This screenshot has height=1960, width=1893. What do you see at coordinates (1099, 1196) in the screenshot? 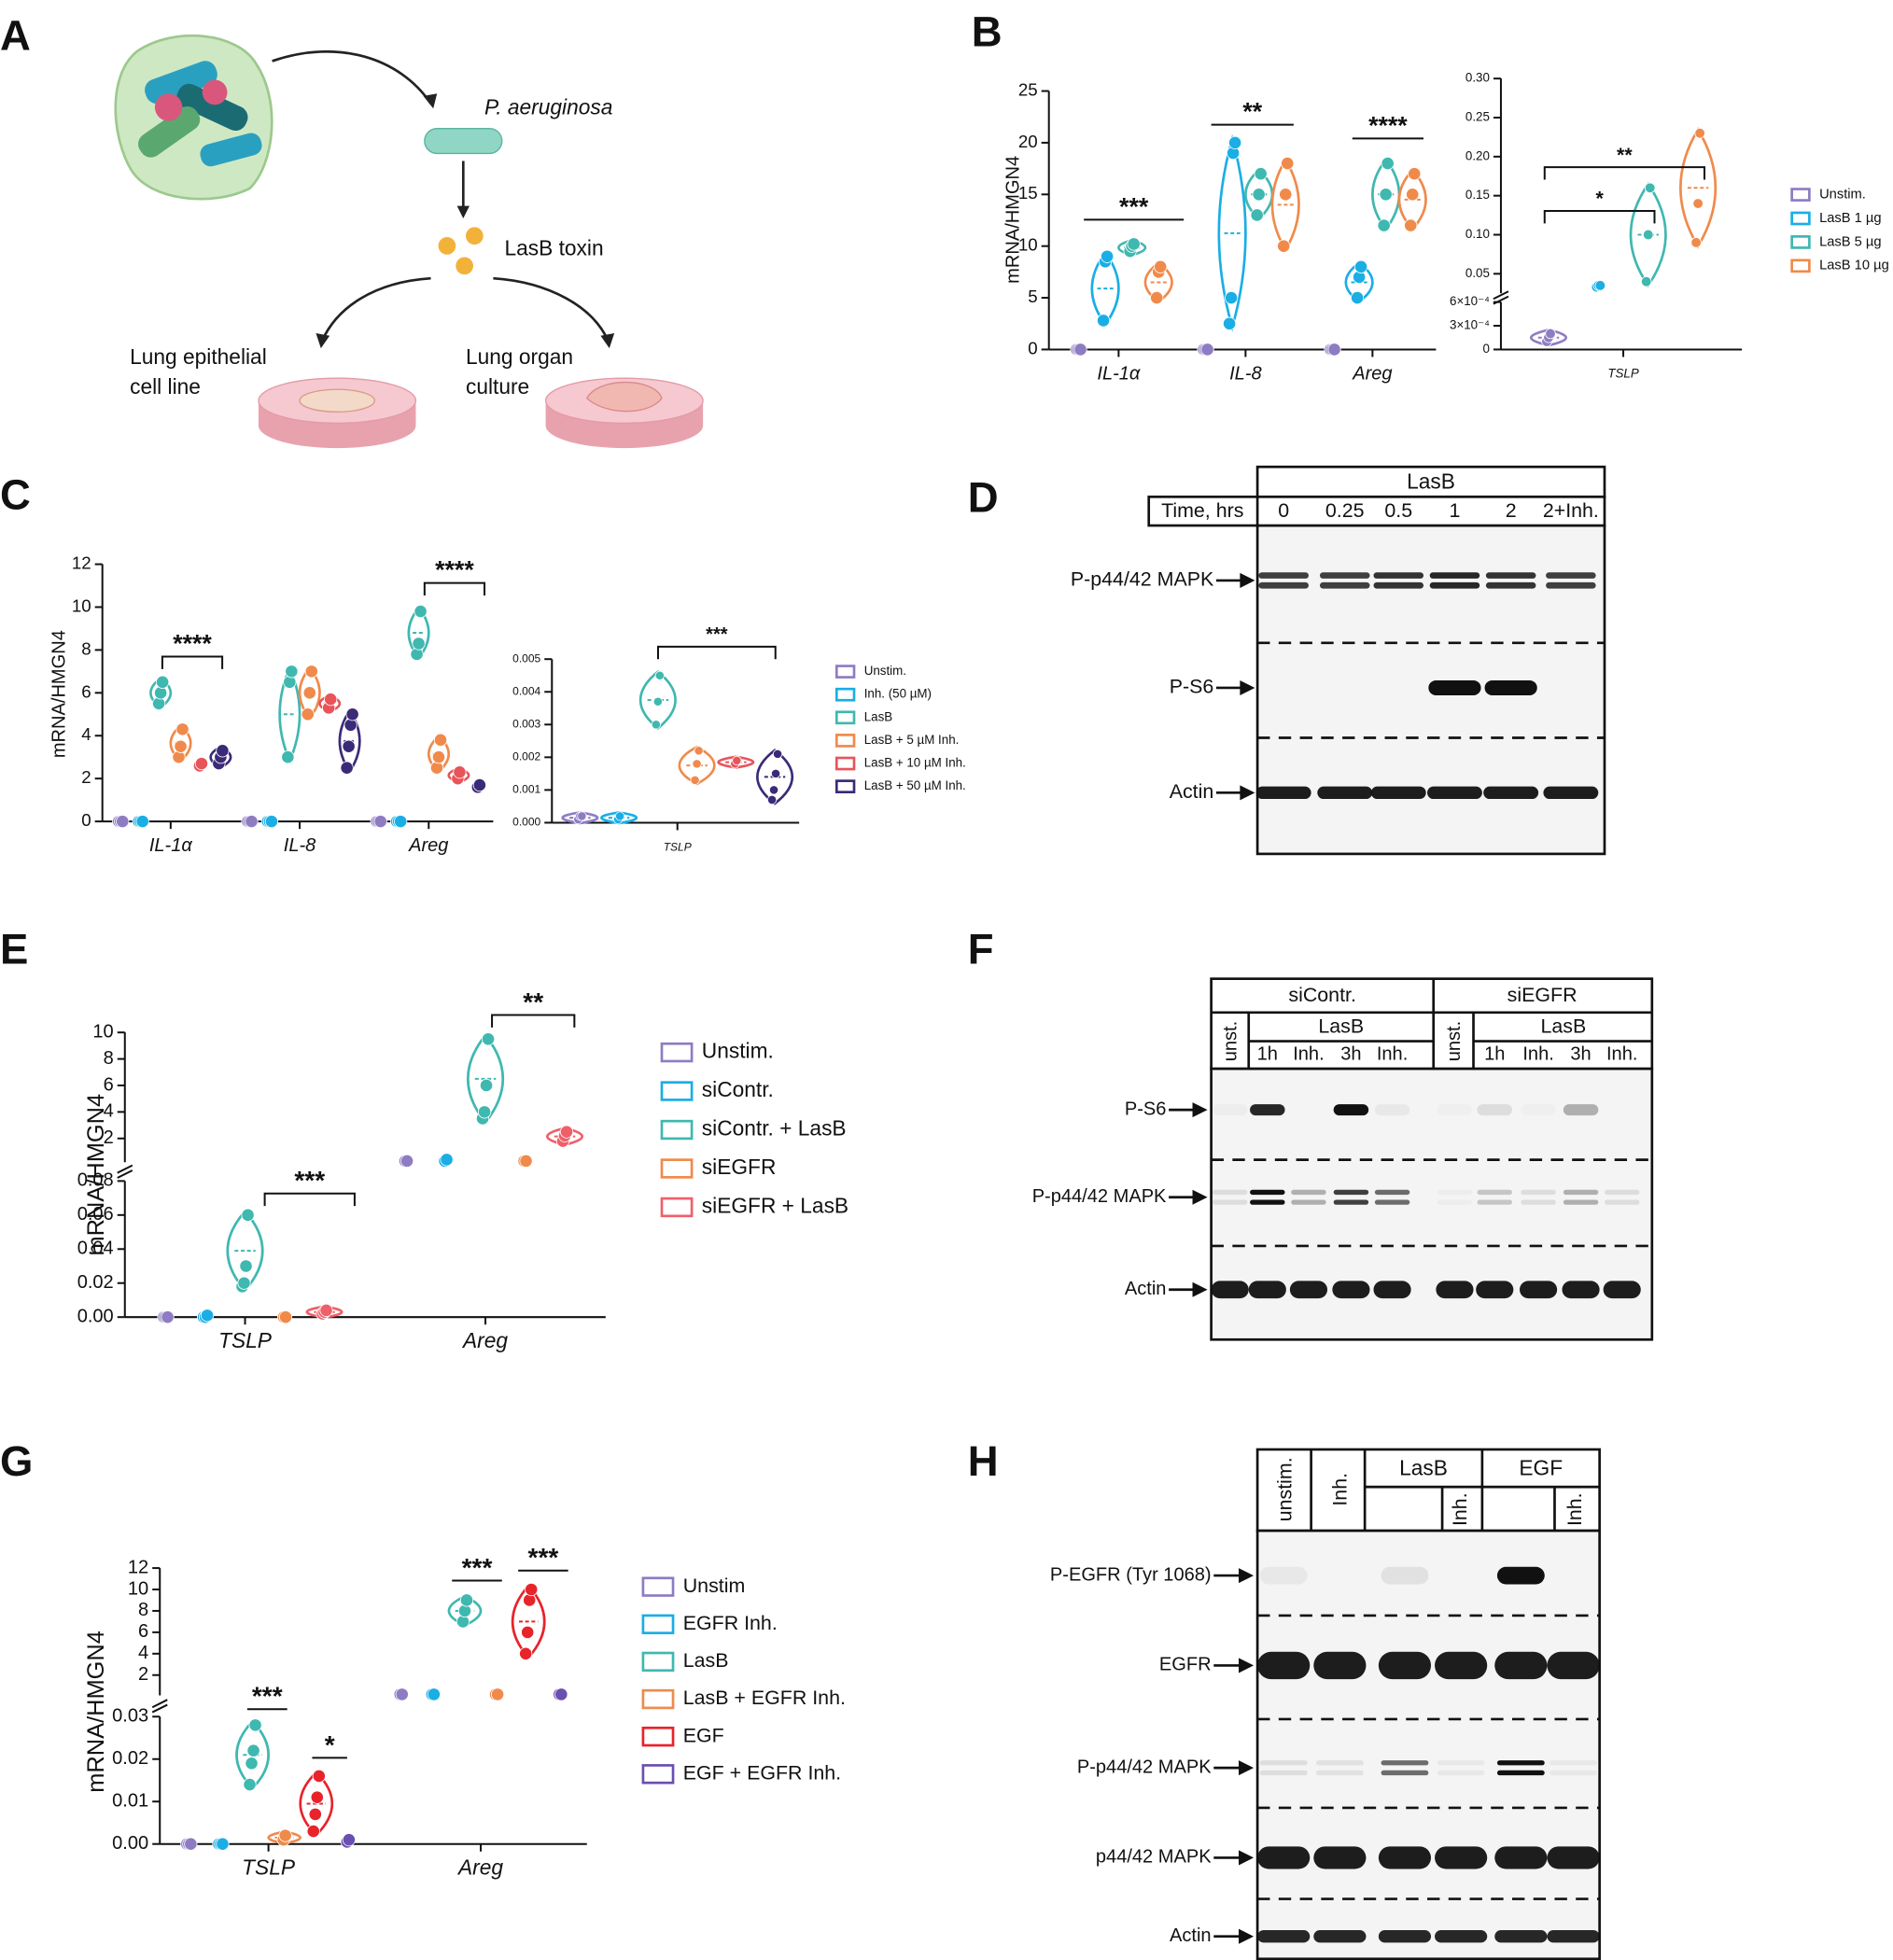
I see `row-label: P-p44/42 MAPK` at bounding box center [1099, 1196].